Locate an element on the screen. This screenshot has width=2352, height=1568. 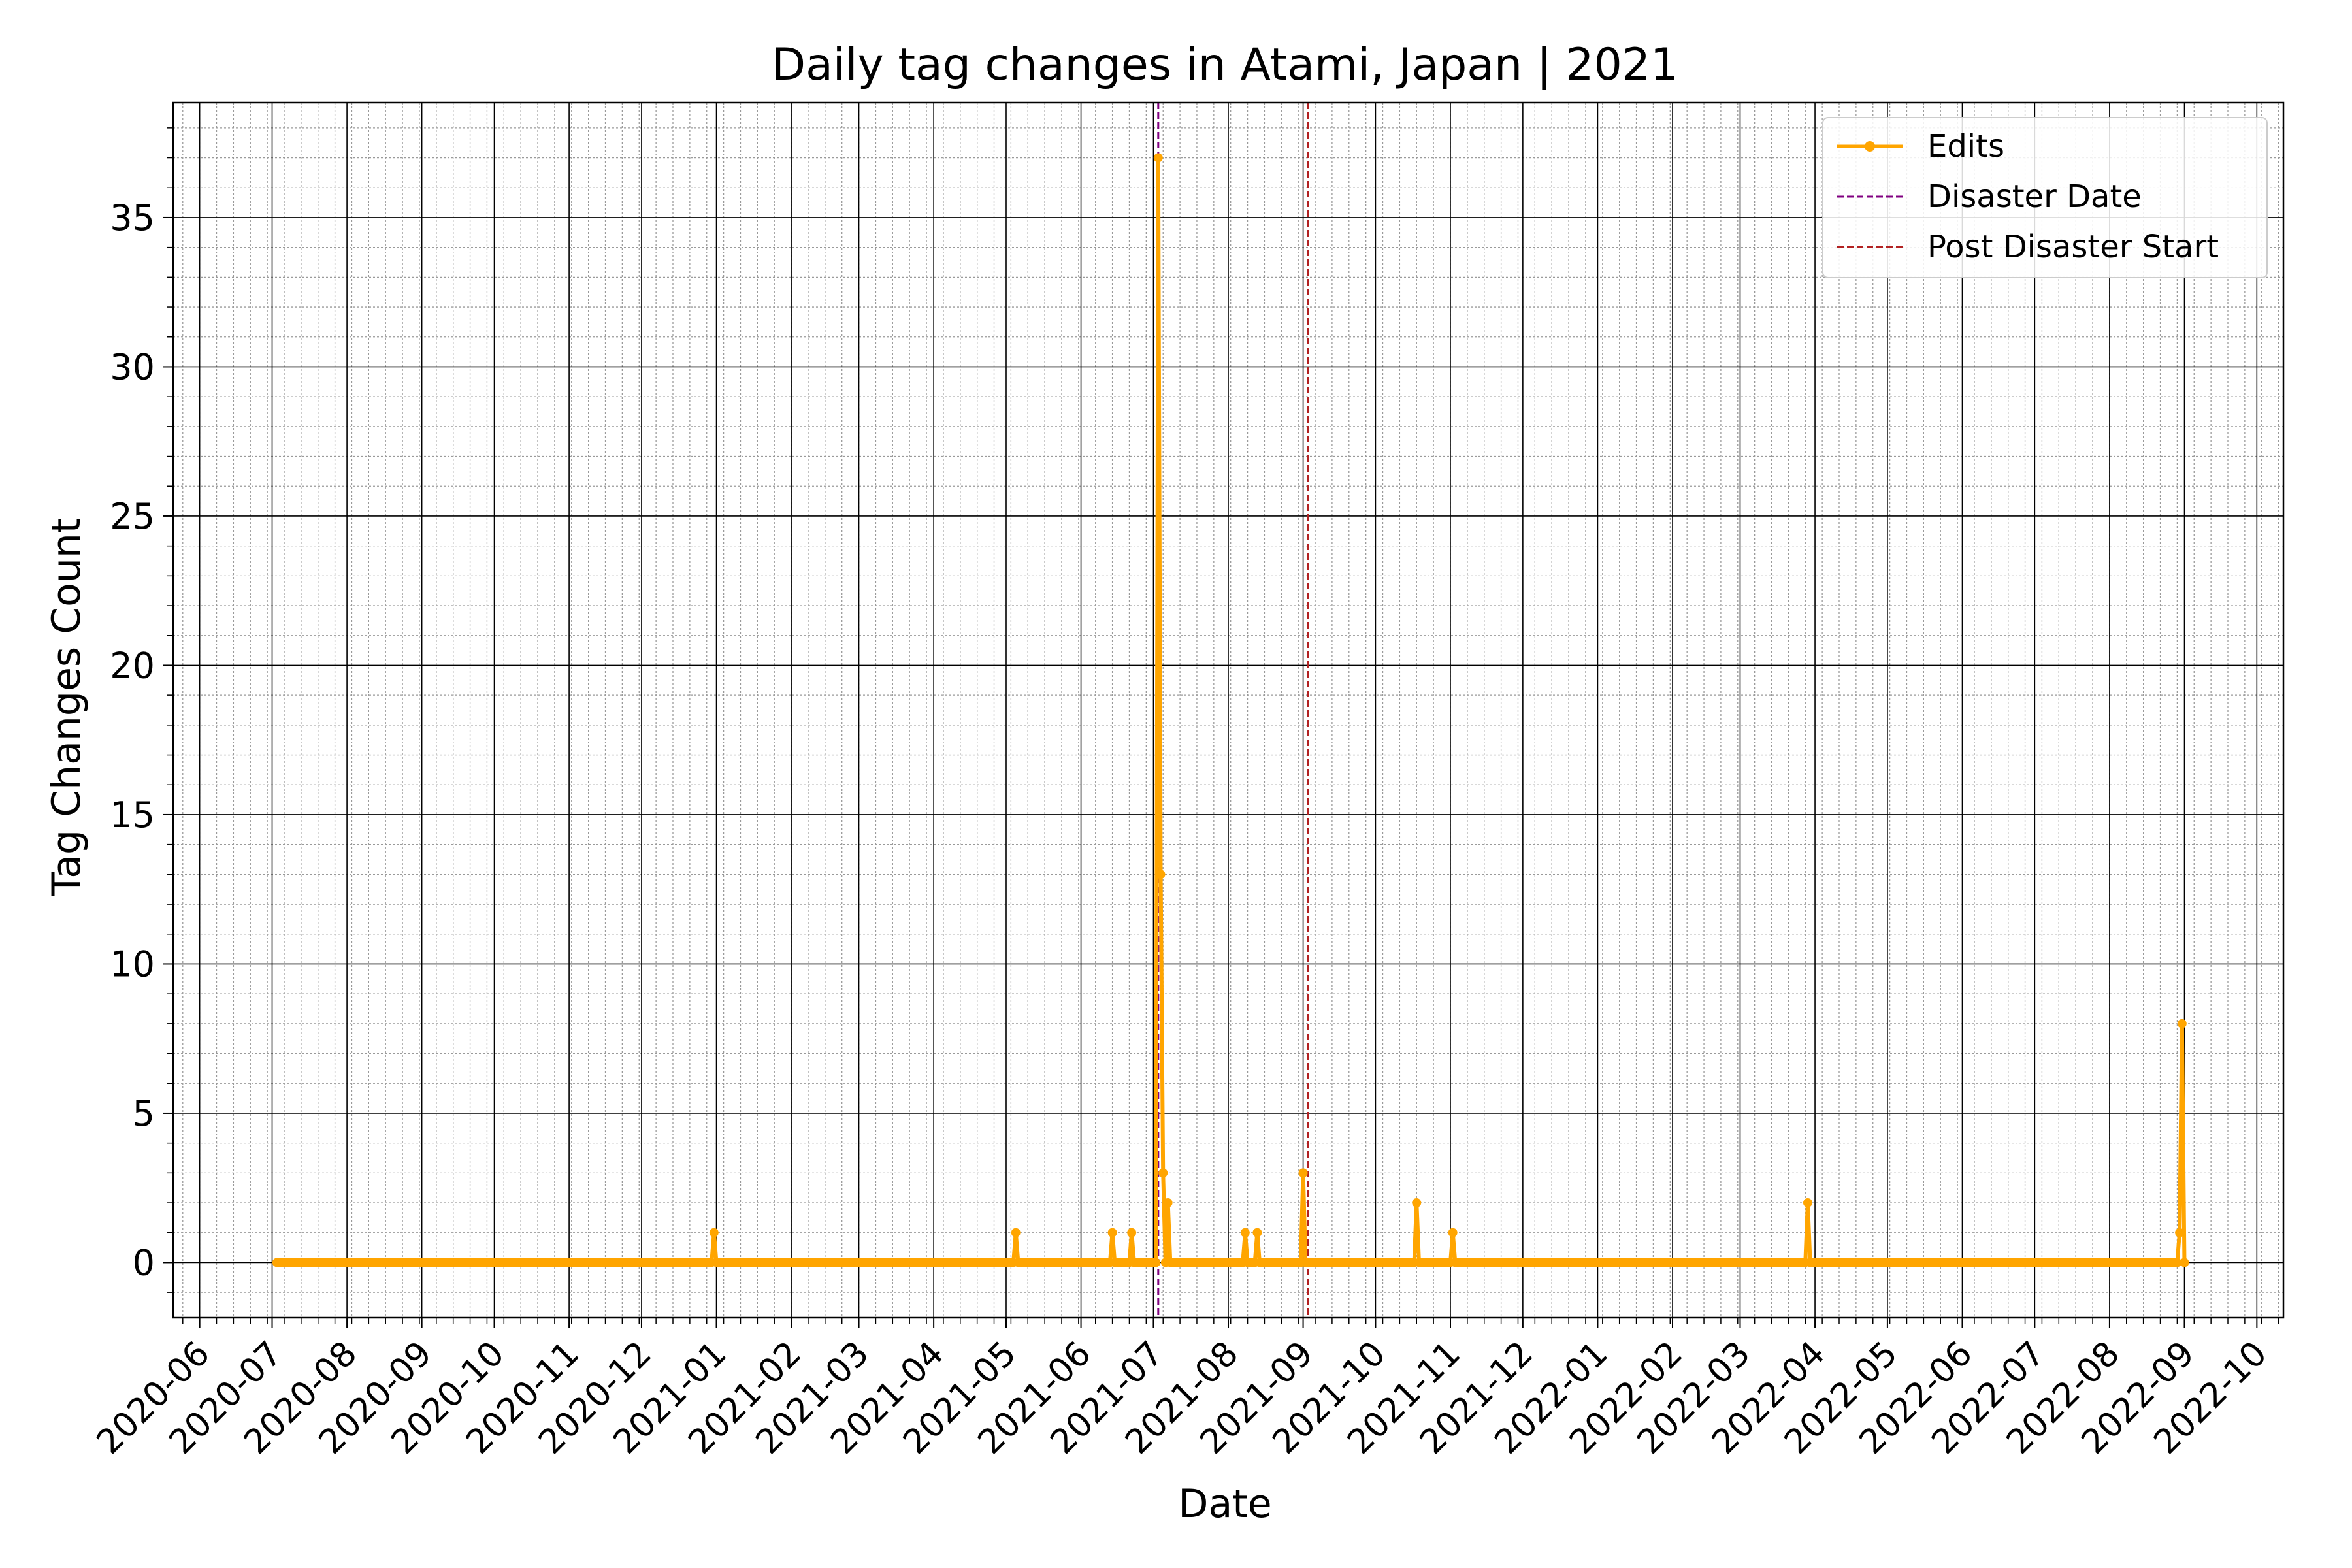
y-tick-labels: 0 5 10 15 20 25 30 35 is located at coordinates (132, 740).